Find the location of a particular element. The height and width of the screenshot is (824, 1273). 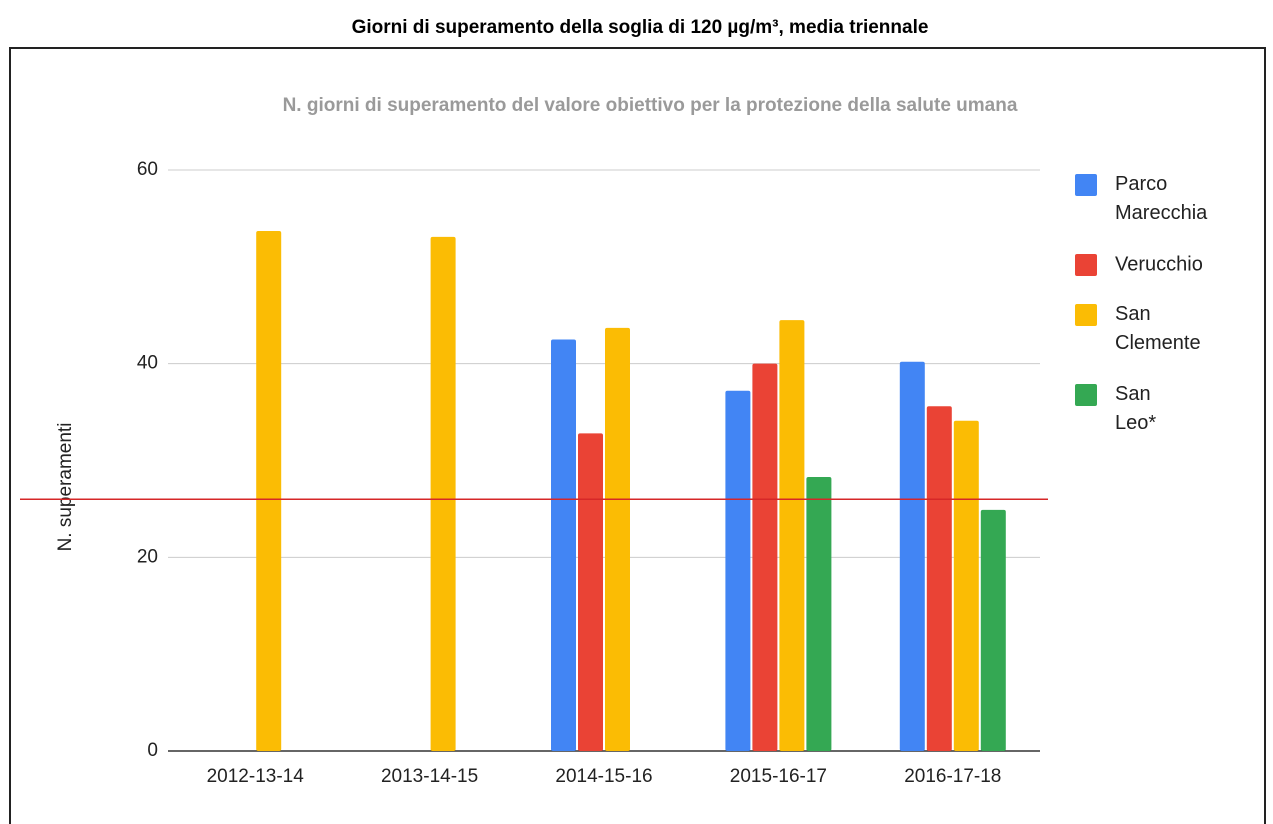

y-tick-label: 40 is located at coordinates (147, 363).